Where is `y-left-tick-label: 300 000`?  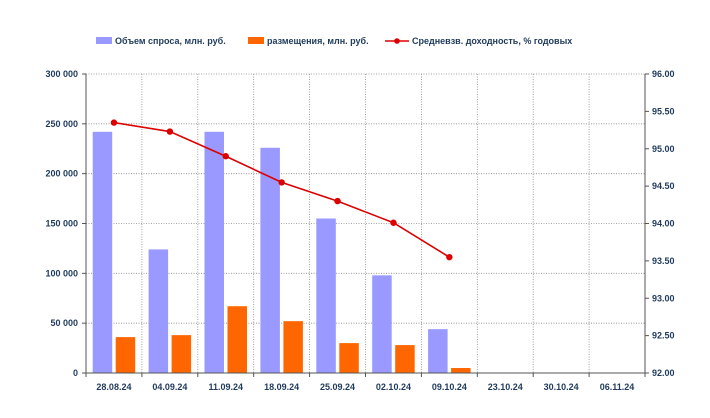 y-left-tick-label: 300 000 is located at coordinates (61, 74).